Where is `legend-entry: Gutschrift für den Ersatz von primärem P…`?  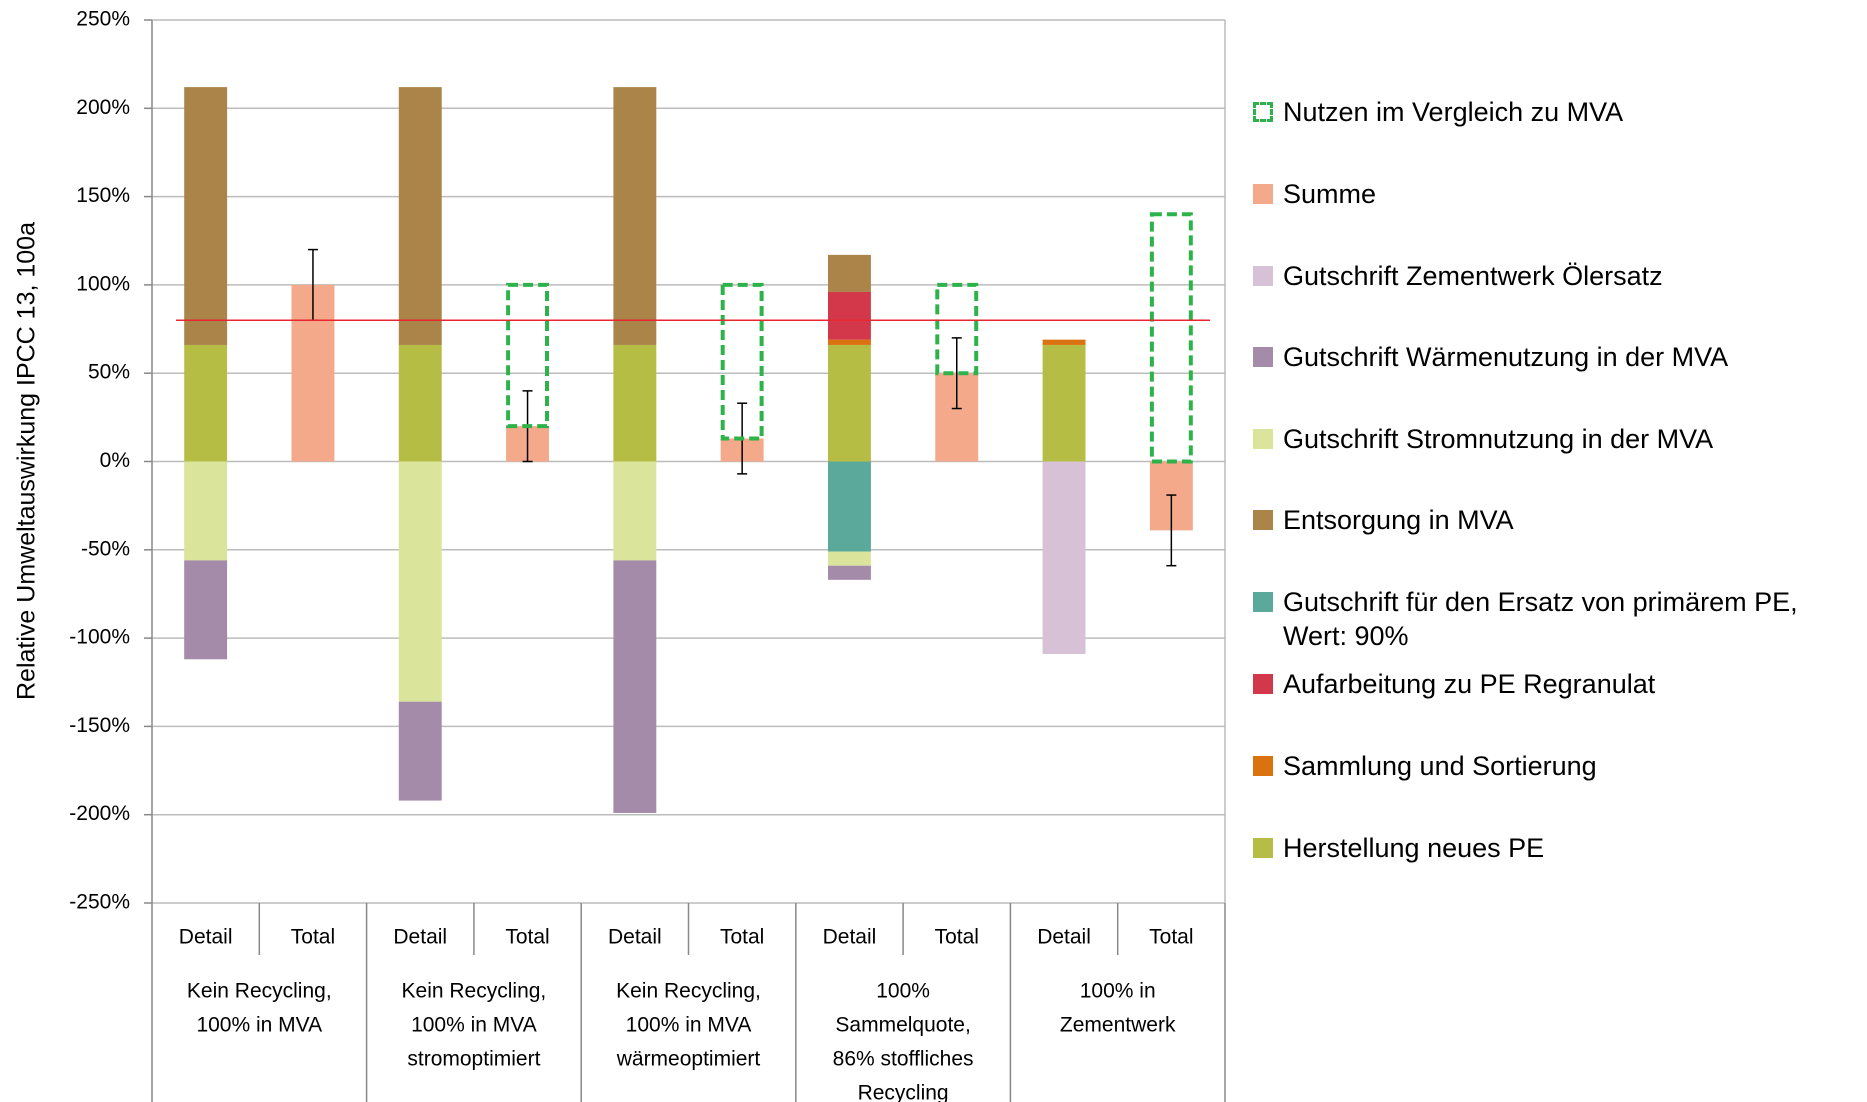 legend-entry: Gutschrift für den Ersatz von primärem P… is located at coordinates (1551, 619).